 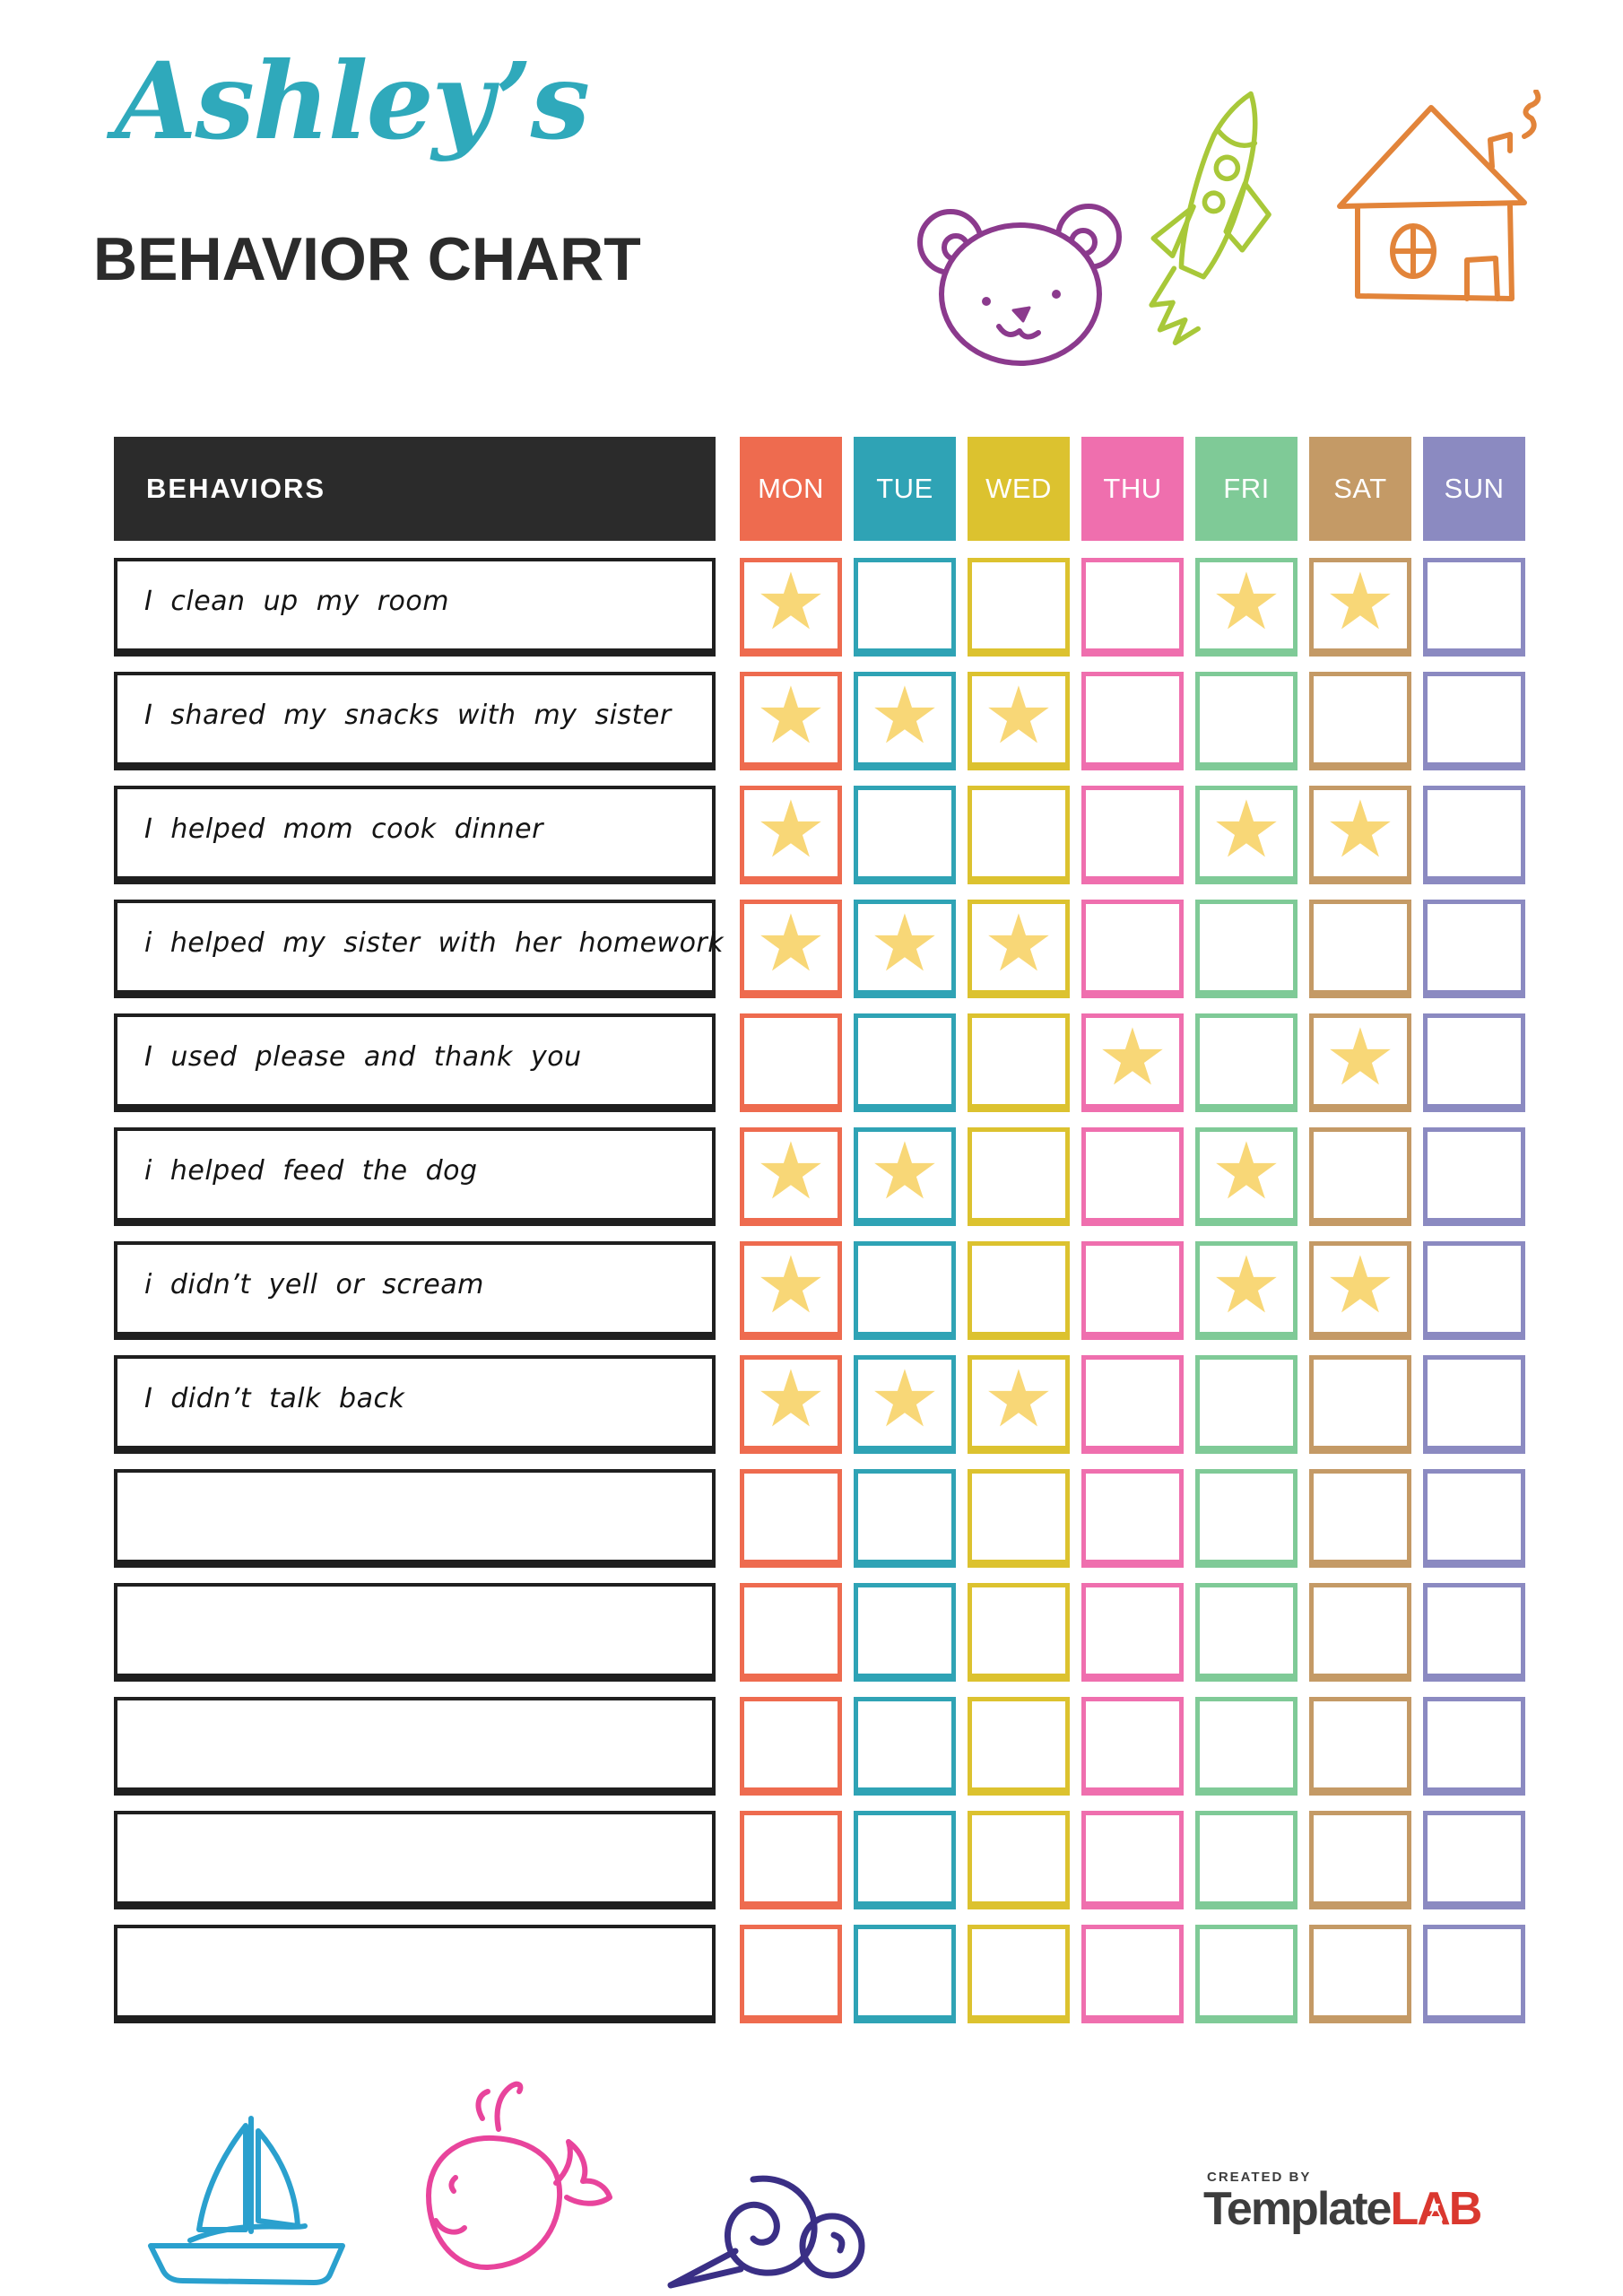 I want to click on bear-icon, so click(x=1021, y=284).